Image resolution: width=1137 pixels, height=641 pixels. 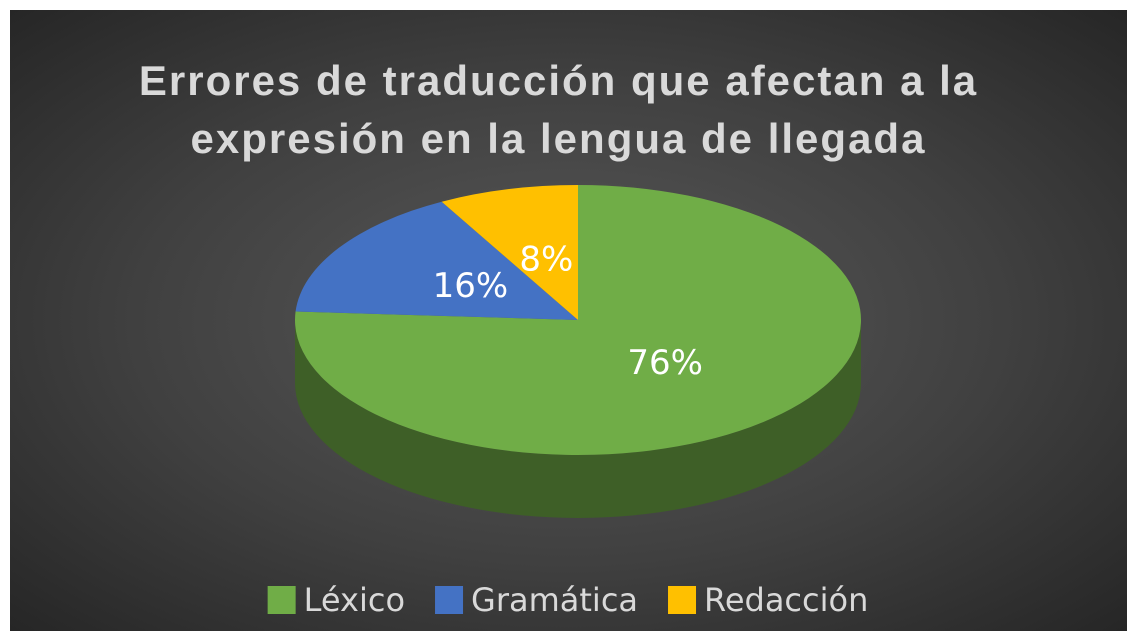 What do you see at coordinates (786, 600) in the screenshot?
I see `legend-label: Redacción` at bounding box center [786, 600].